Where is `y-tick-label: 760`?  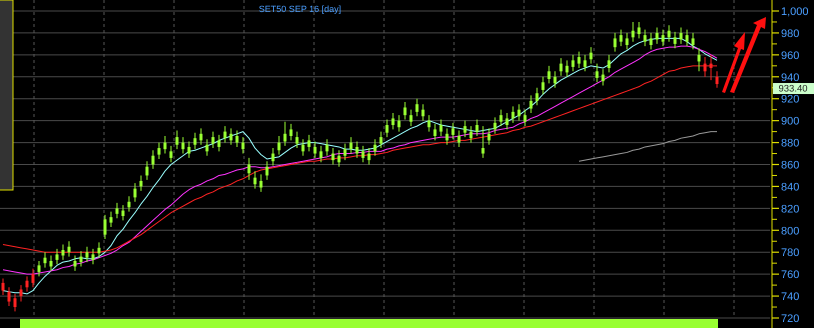
y-tick-label: 760 is located at coordinates (790, 275).